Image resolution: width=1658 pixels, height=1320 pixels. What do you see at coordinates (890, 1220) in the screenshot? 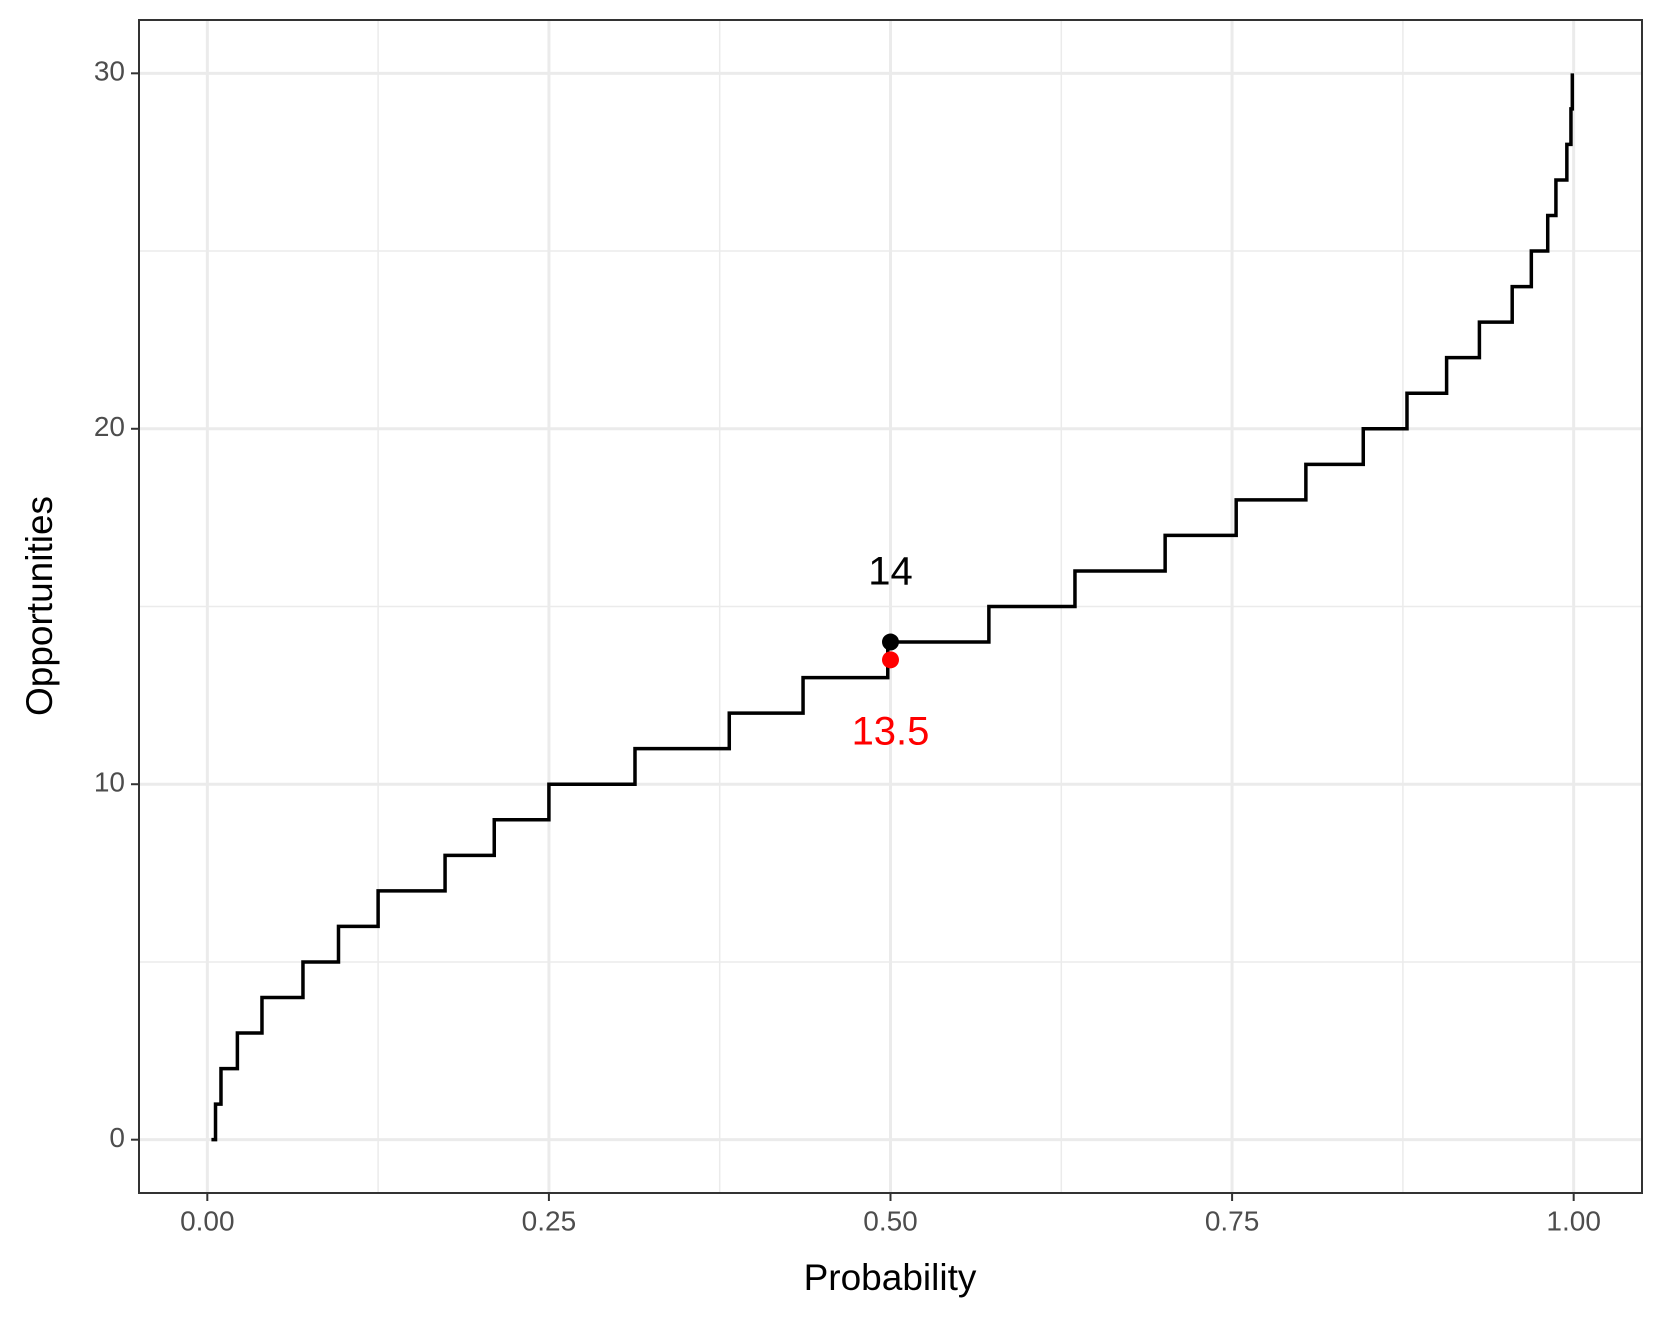
I see `x-tick-label: 0.50` at bounding box center [890, 1220].